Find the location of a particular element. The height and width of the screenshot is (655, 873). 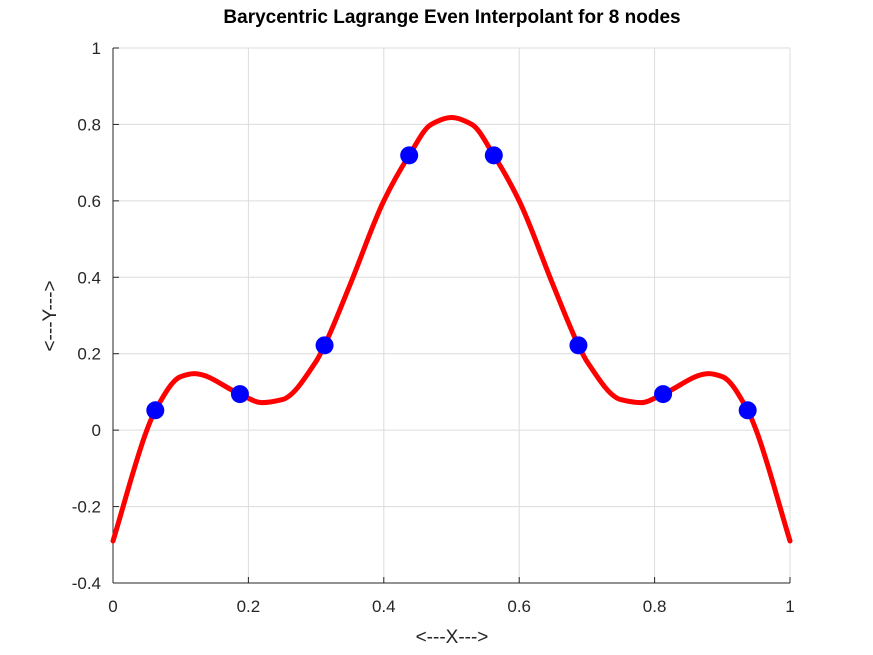

y-axis-label: <---Y---> is located at coordinates (50, 315).